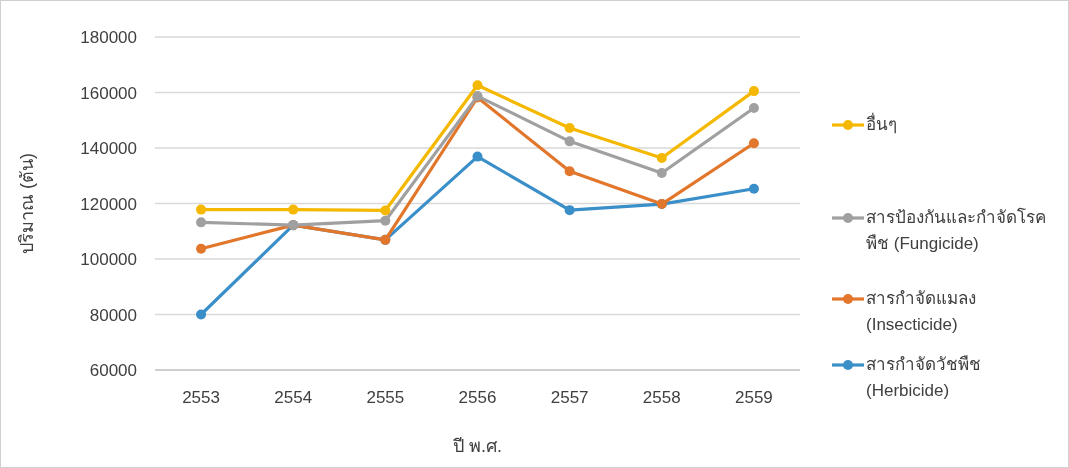 The image size is (1069, 468). I want to click on x-tick-label: 2559, so click(754, 397).